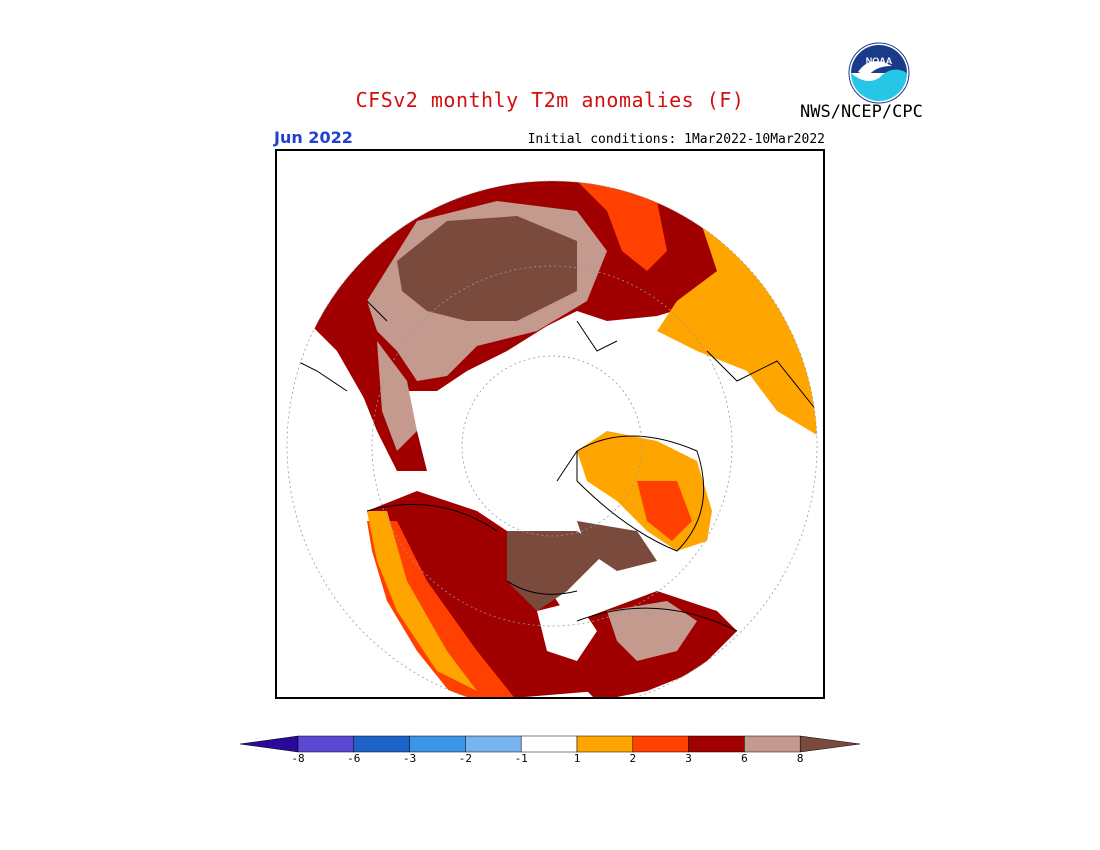 This screenshot has height=850, width=1100. Describe the element at coordinates (354, 758) in the screenshot. I see `colorbar-tick-label: -6` at that location.